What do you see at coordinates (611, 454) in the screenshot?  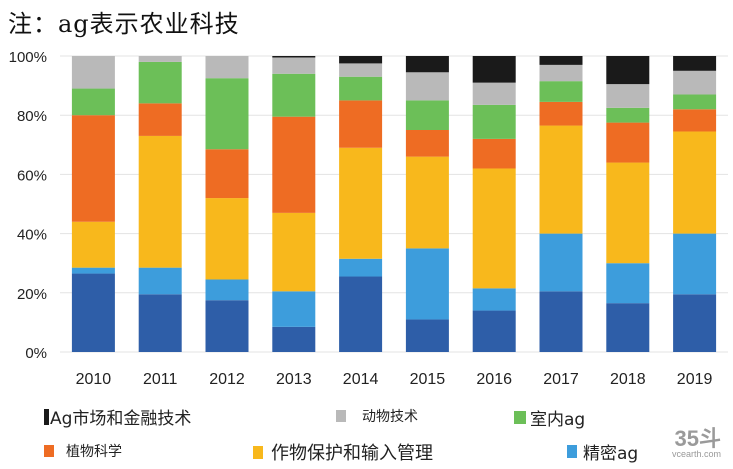 I see `legend-label: 精密ag` at bounding box center [611, 454].